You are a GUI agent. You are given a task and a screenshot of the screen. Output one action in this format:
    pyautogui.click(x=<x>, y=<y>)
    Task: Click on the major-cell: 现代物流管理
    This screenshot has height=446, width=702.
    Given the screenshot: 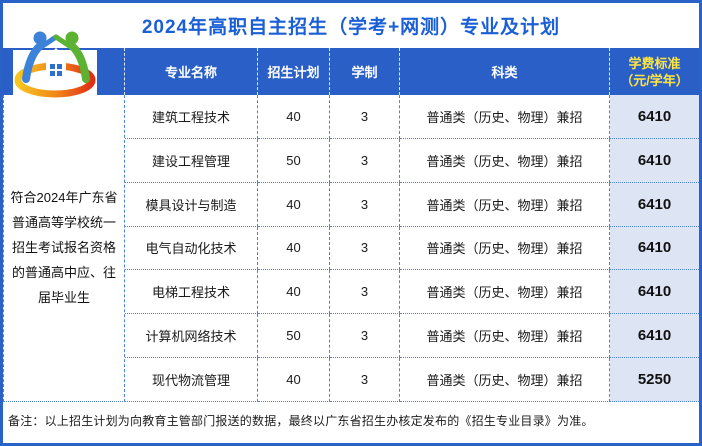 What is the action you would take?
    pyautogui.click(x=191, y=380)
    